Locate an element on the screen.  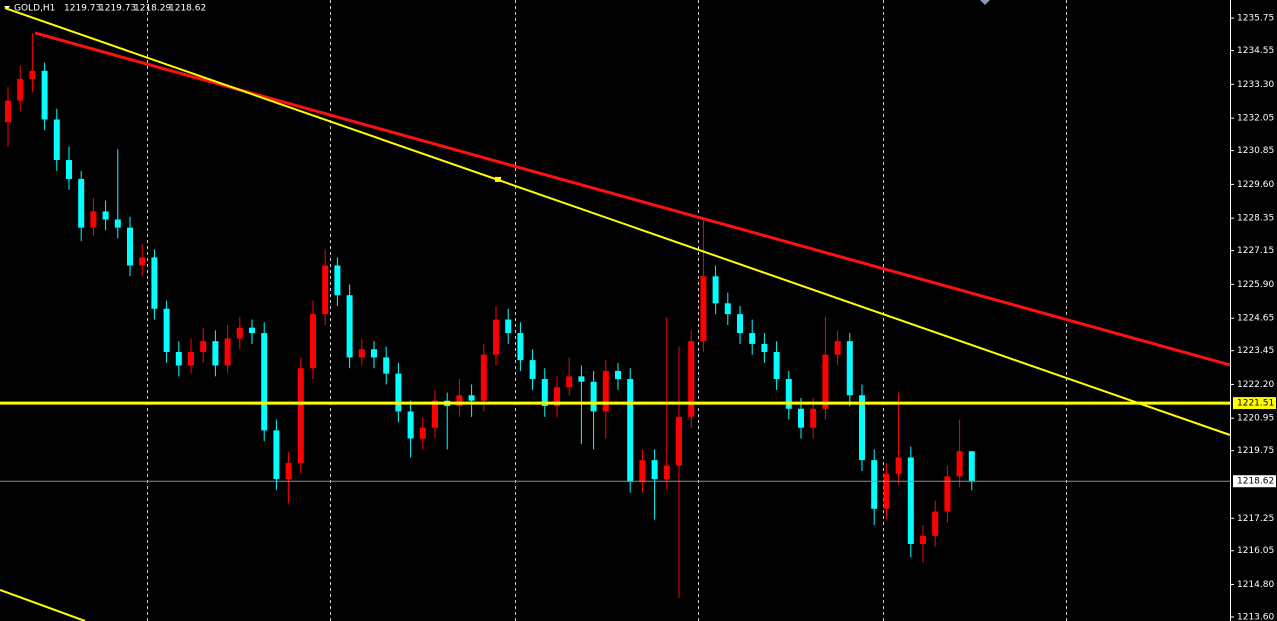
y-tick-label: 1223.45 is located at coordinates (1255, 351).